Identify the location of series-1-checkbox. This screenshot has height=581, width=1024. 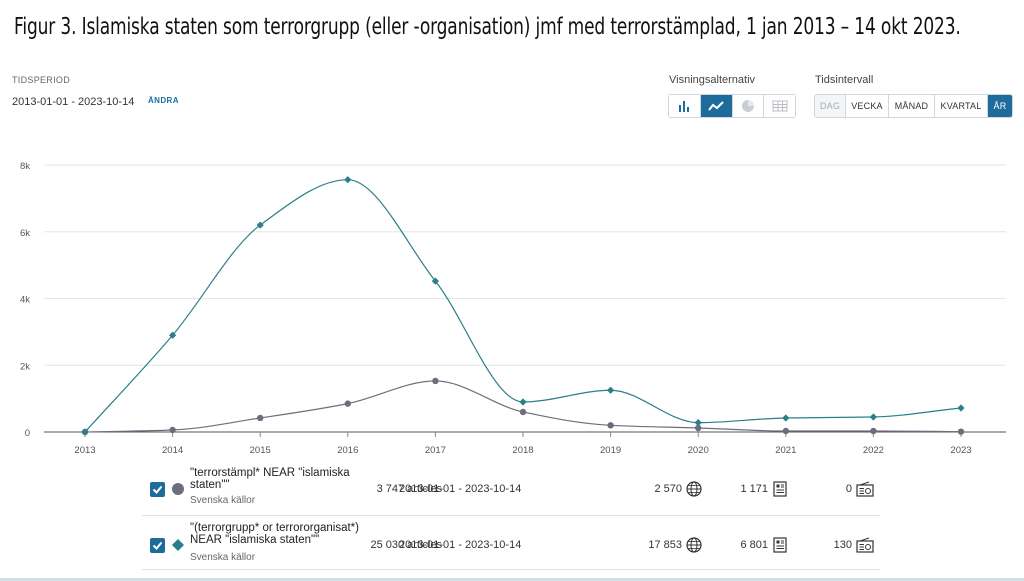
(157, 489).